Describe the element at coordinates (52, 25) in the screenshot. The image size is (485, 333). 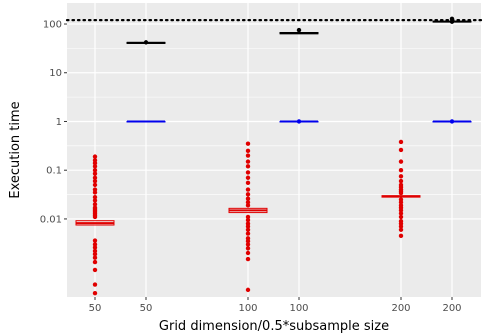
I see `y-tick-label: 100` at that location.